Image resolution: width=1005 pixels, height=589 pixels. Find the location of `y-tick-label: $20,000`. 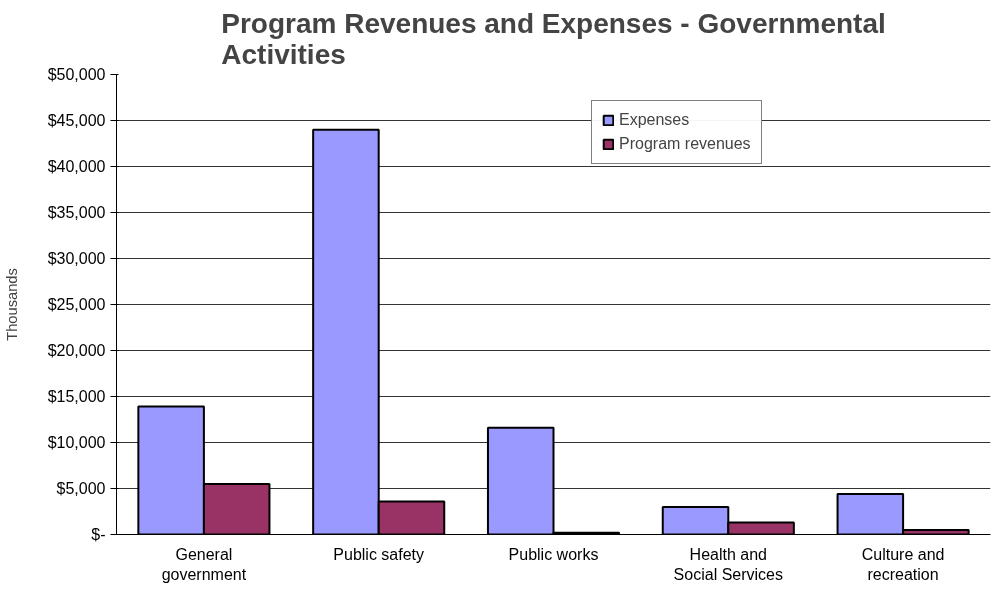

y-tick-label: $20,000 is located at coordinates (76, 350).